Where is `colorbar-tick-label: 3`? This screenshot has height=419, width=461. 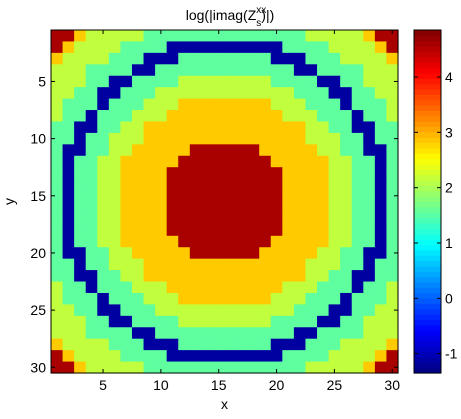
colorbar-tick-label: 3 is located at coordinates (449, 132).